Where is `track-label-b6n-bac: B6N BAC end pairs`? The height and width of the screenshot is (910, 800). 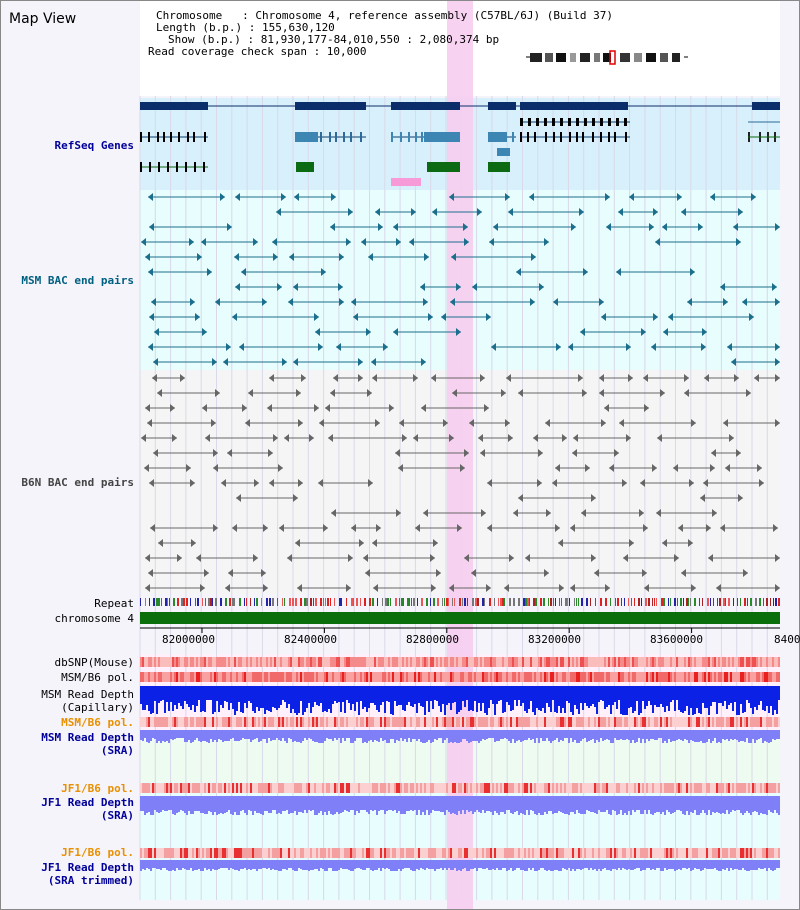 track-label-b6n-bac: B6N BAC end pairs is located at coordinates (77, 482).